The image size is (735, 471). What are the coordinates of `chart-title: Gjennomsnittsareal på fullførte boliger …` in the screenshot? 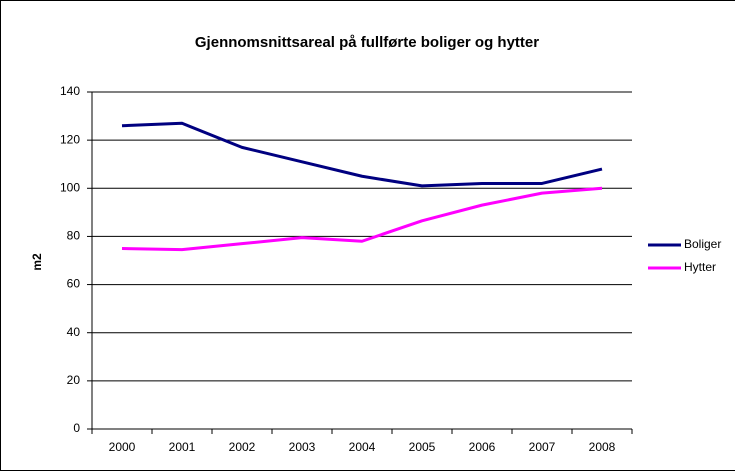 It's located at (367, 42).